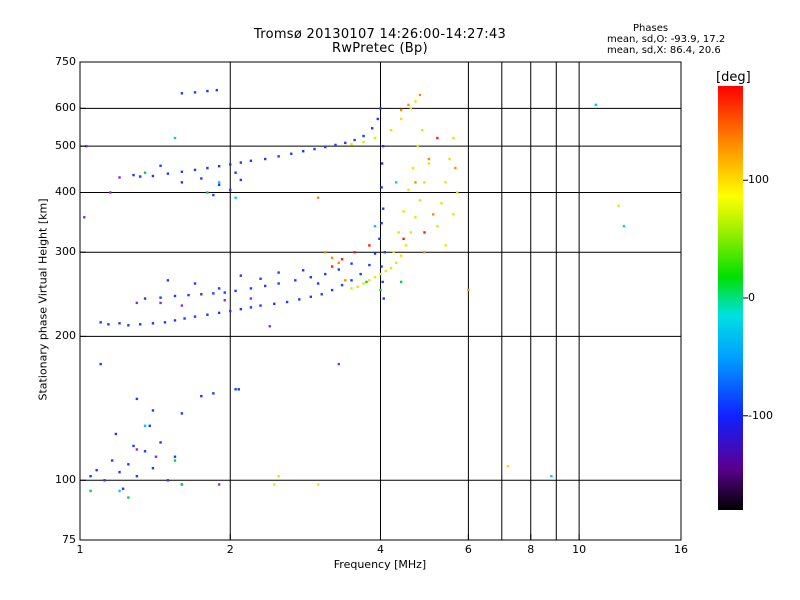 The width and height of the screenshot is (800, 600). I want to click on colorbar-ticks, so click(745, 298).